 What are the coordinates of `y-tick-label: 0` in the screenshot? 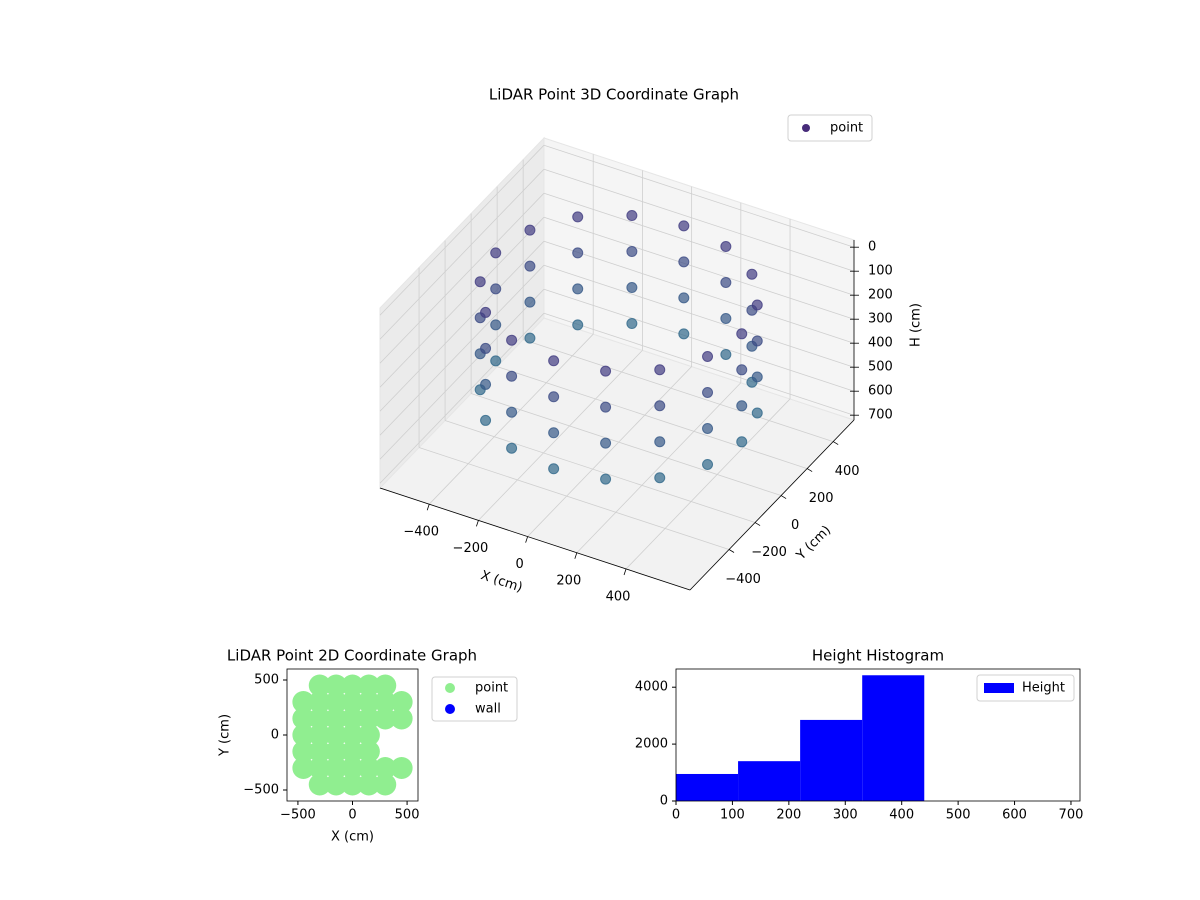 It's located at (795, 525).